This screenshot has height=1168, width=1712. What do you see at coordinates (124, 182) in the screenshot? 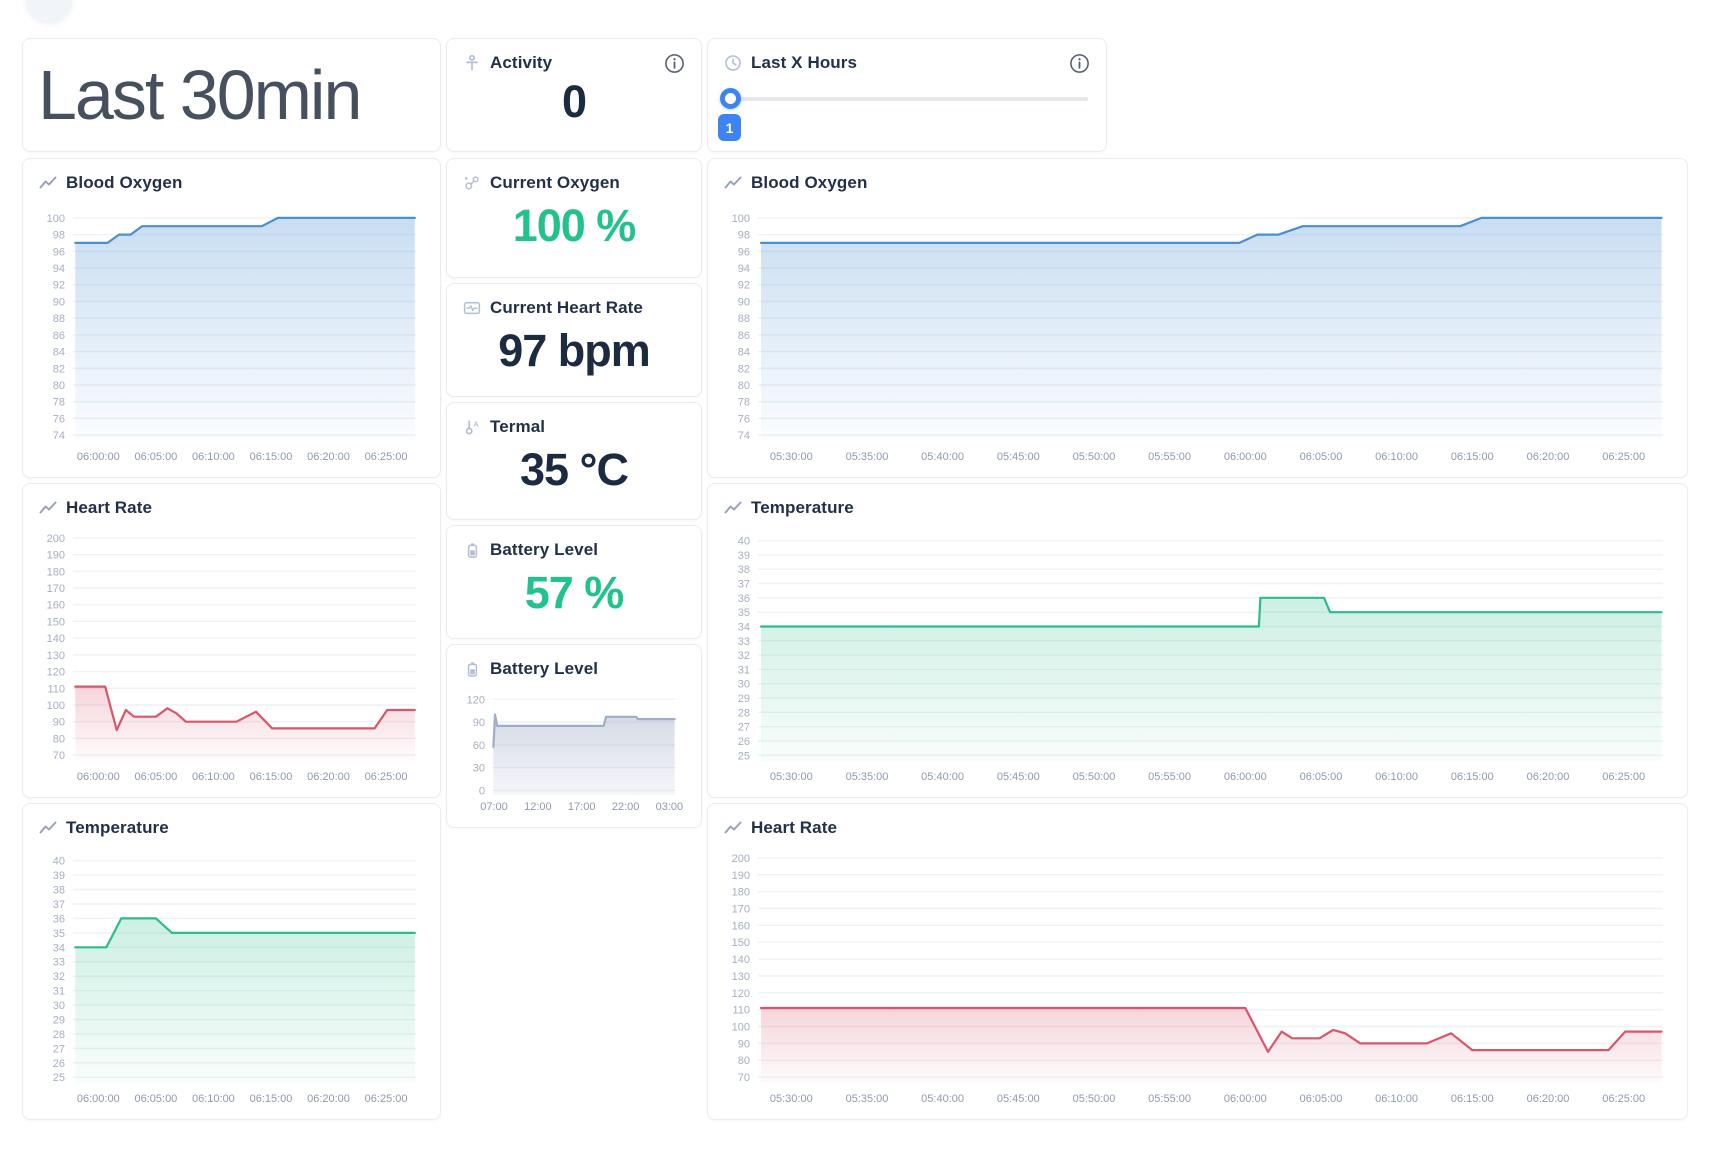
I see `chart-title: Blood Oxygen` at bounding box center [124, 182].